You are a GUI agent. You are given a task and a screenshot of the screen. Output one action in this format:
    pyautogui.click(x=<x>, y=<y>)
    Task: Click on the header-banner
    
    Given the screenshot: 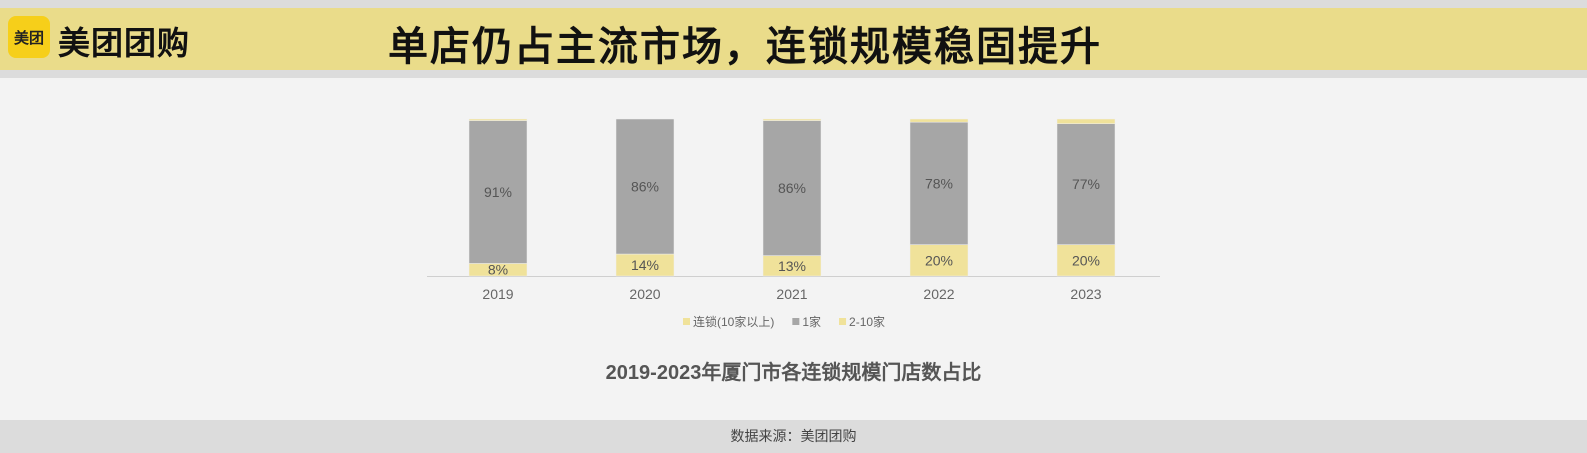 What is the action you would take?
    pyautogui.click(x=793, y=39)
    